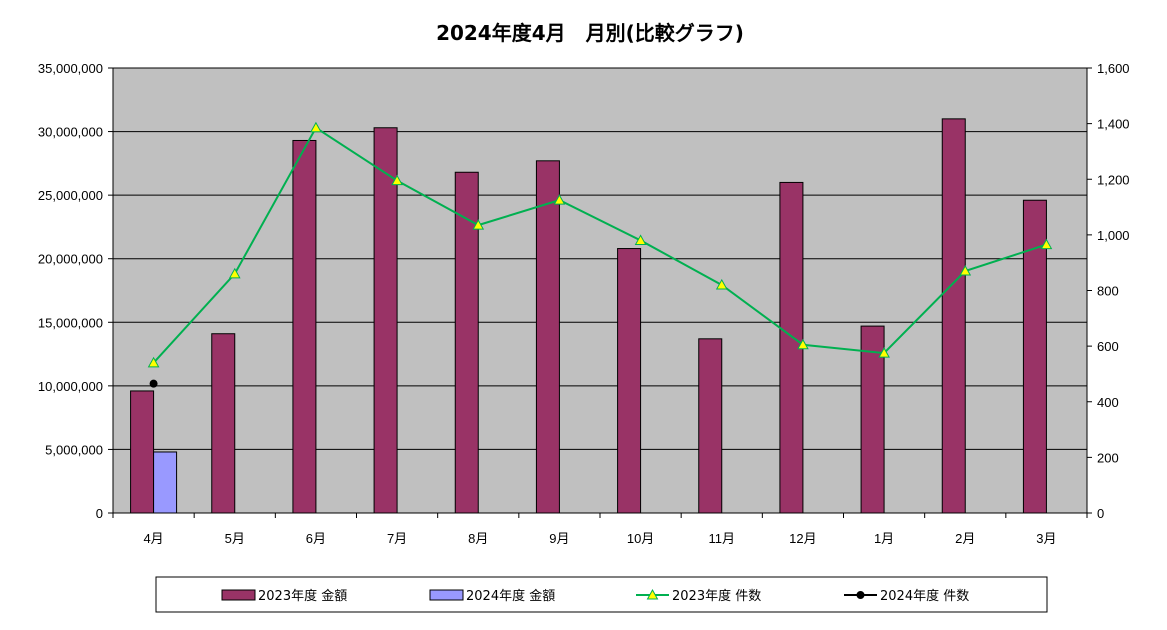 Image resolution: width=1167 pixels, height=630 pixels. I want to click on y-left-tick-label: 25,000,000, so click(70, 195).